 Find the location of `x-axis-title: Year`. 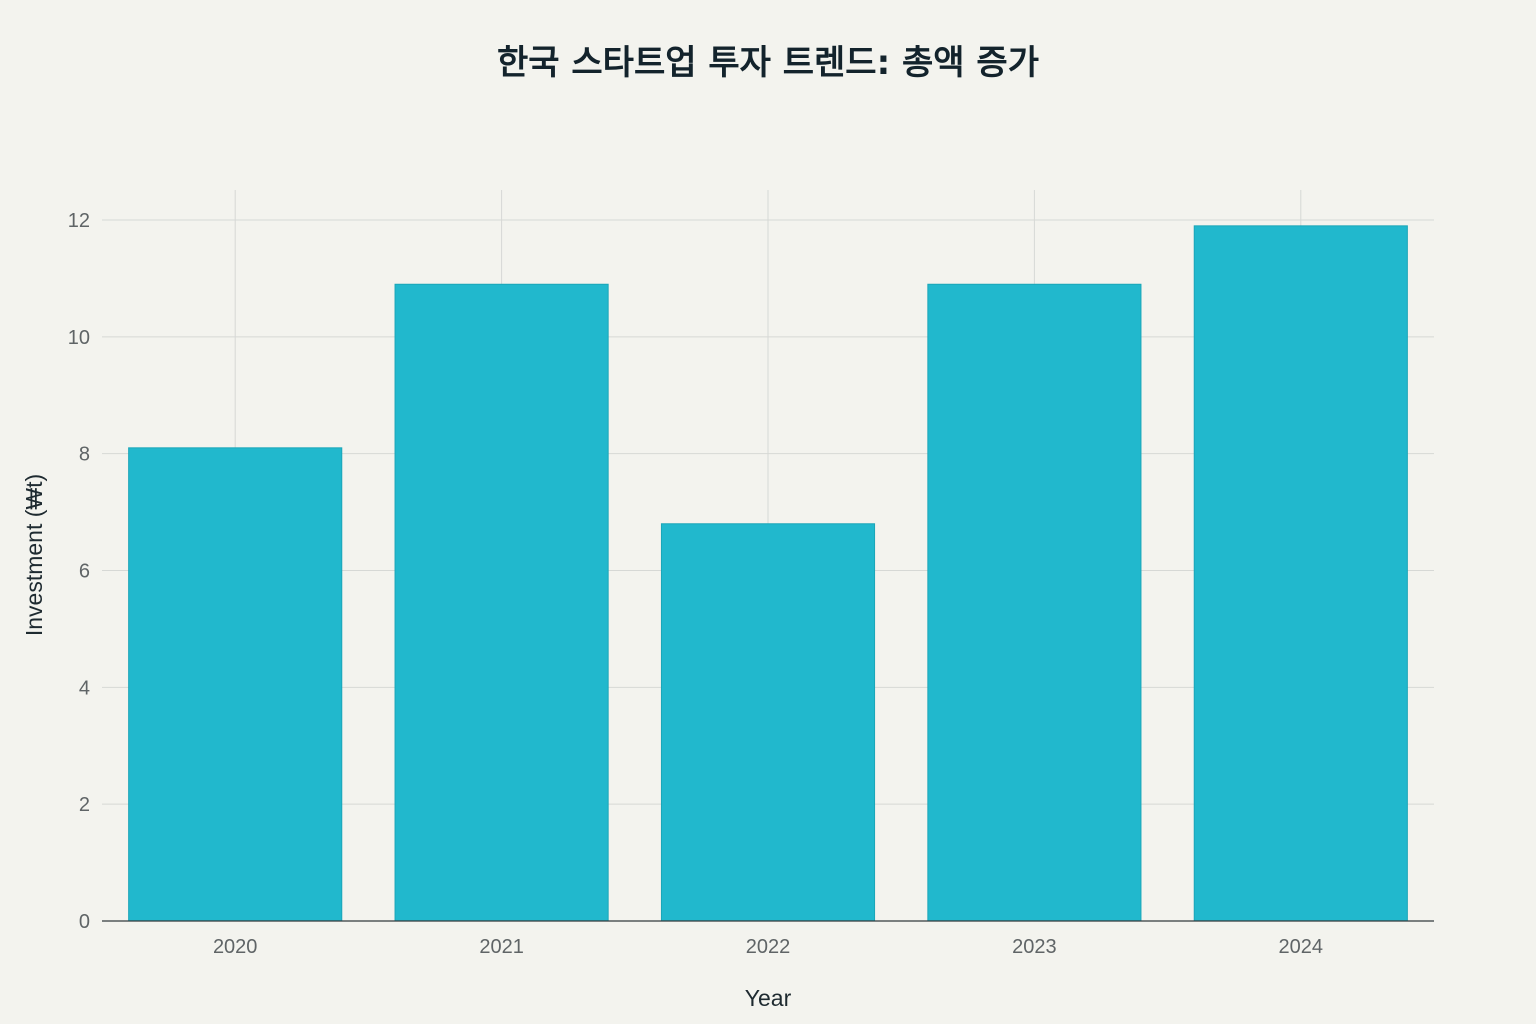

x-axis-title: Year is located at coordinates (768, 998).